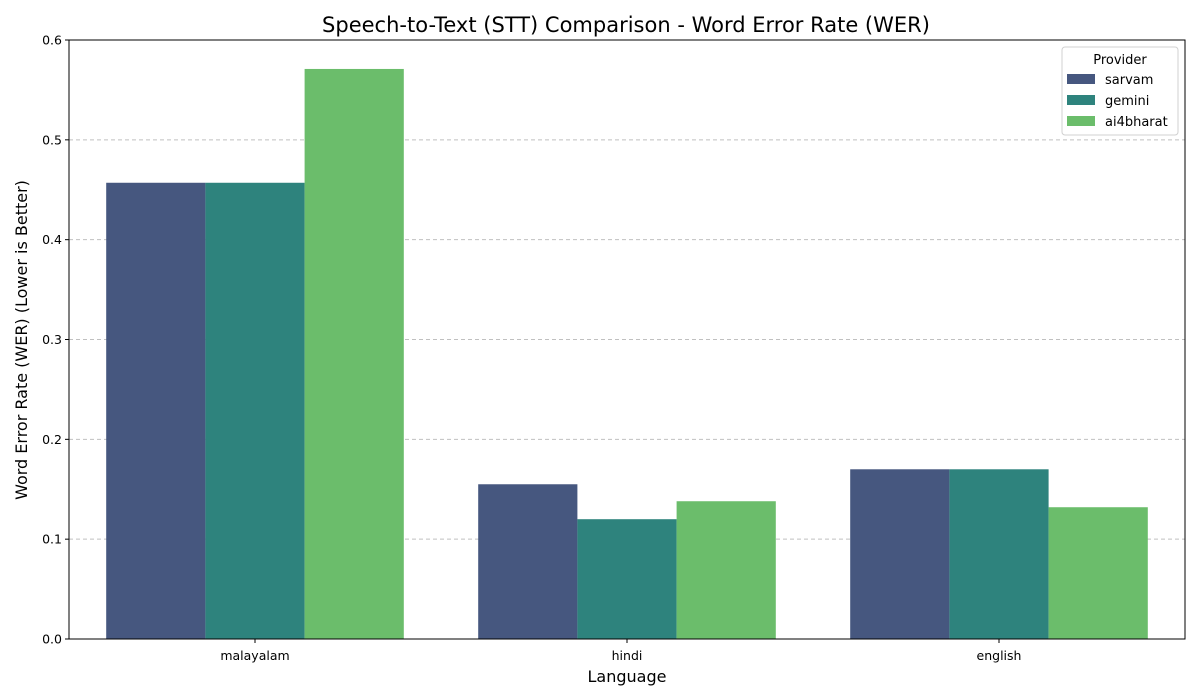  I want to click on x-axis-label: Language, so click(627, 676).